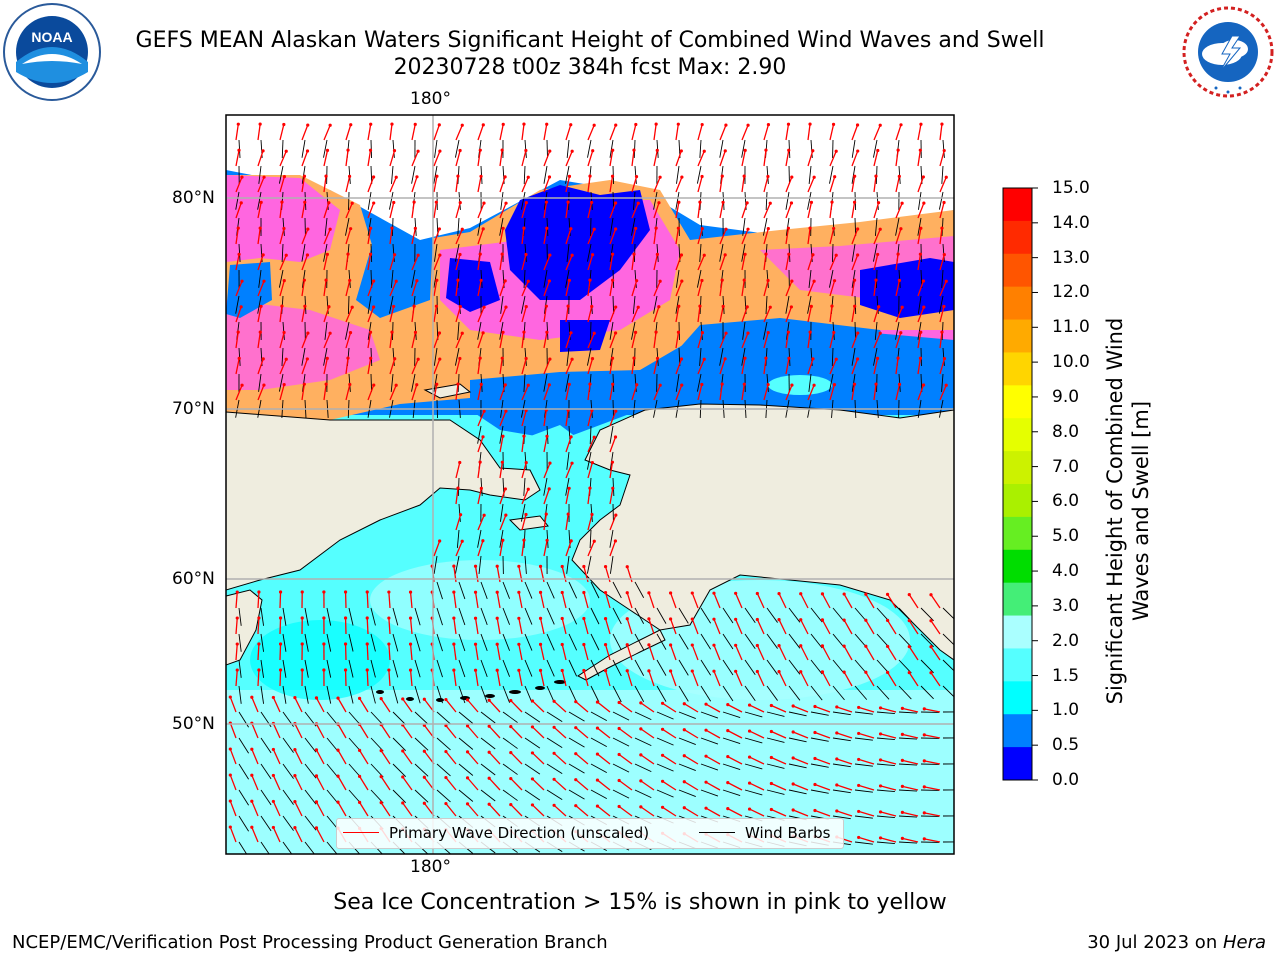 Image resolution: width=1280 pixels, height=960 pixels. I want to click on footer-machine: Hera, so click(1244, 942).